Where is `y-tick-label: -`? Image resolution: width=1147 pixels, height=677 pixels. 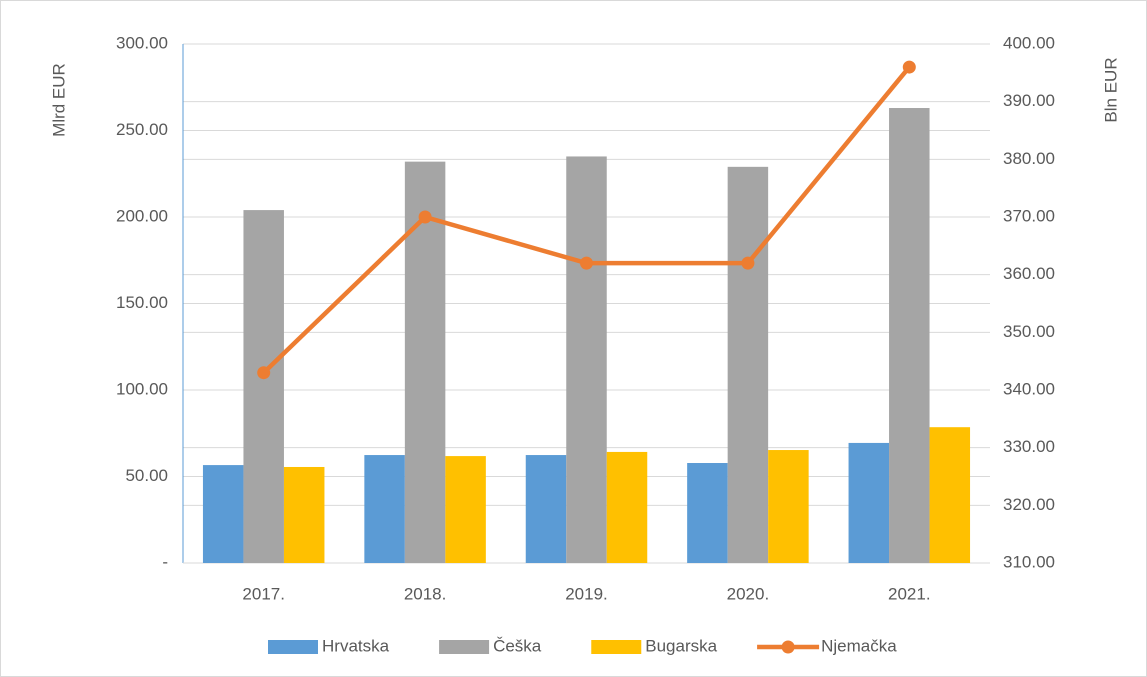 y-tick-label: - is located at coordinates (165, 561).